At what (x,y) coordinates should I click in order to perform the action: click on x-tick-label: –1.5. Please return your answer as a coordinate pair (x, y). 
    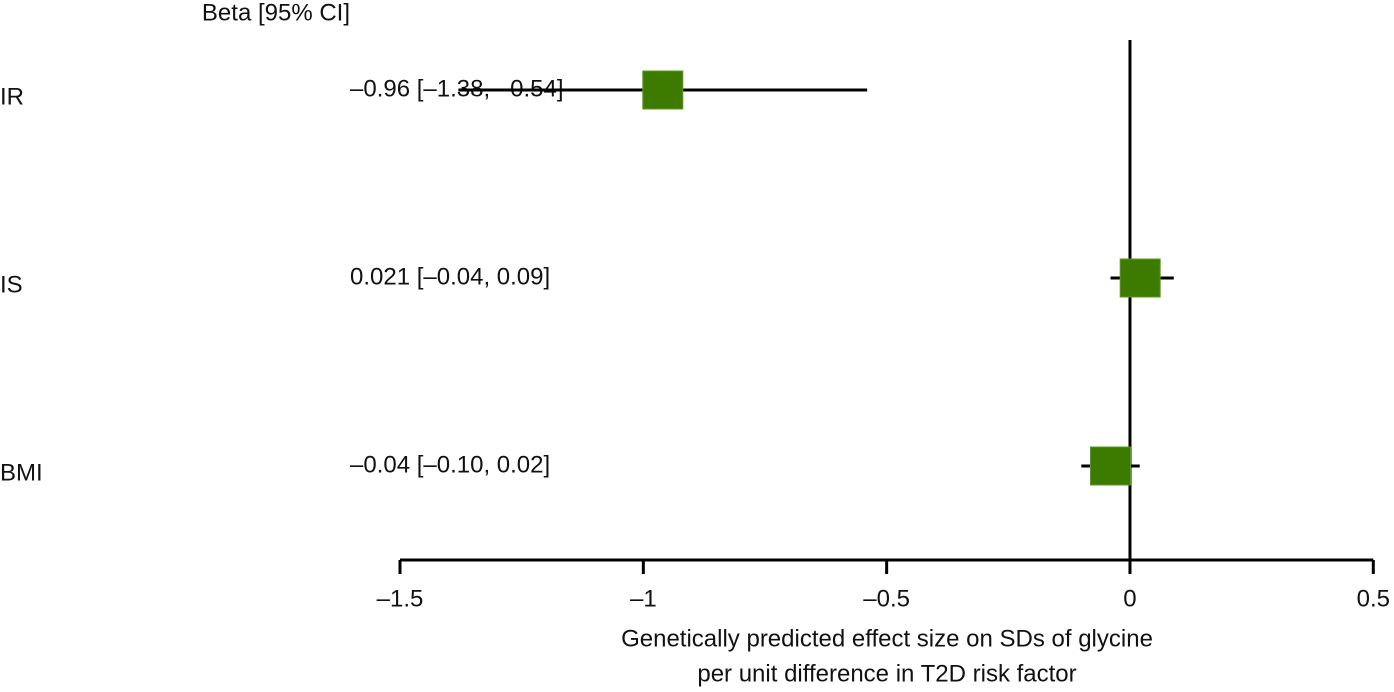
    Looking at the image, I should click on (400, 598).